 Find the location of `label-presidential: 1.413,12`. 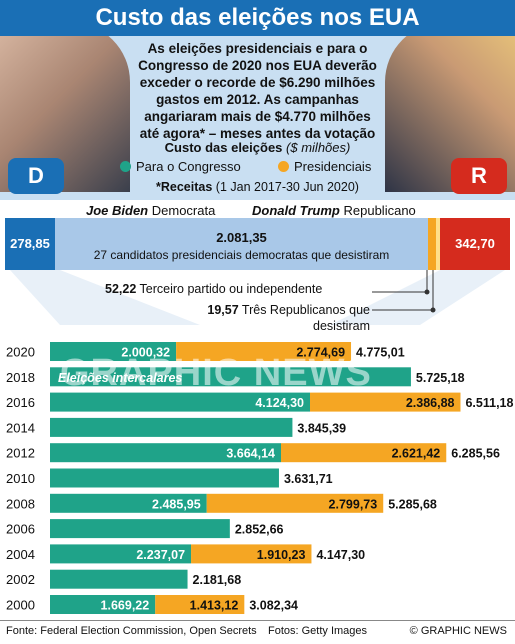

label-presidential: 1.413,12 is located at coordinates (214, 606).